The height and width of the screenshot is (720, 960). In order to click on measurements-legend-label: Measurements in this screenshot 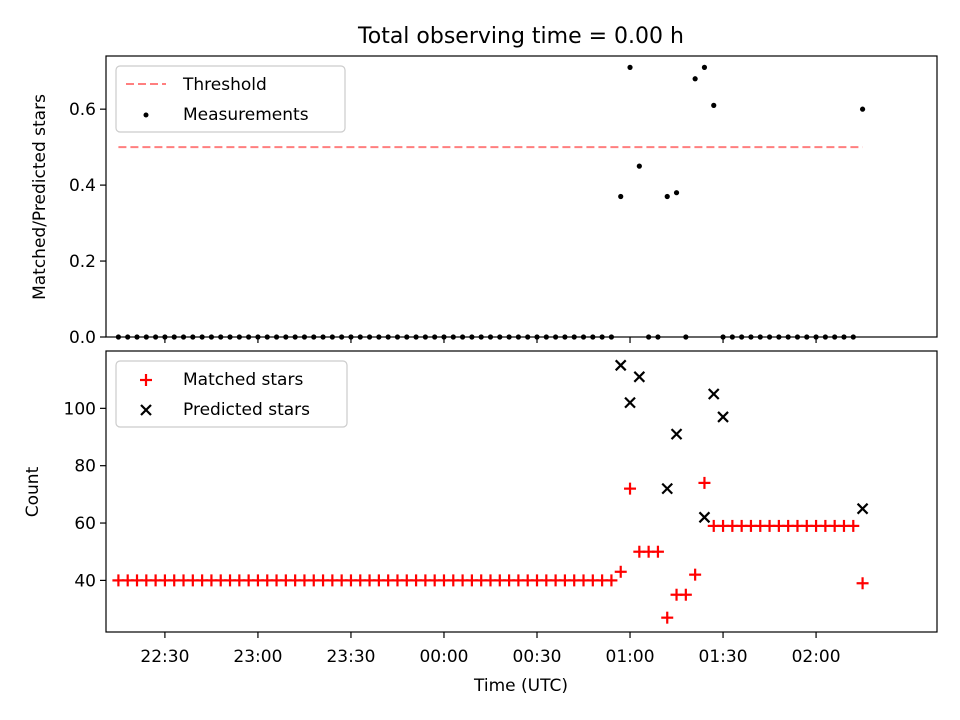, I will do `click(246, 115)`.